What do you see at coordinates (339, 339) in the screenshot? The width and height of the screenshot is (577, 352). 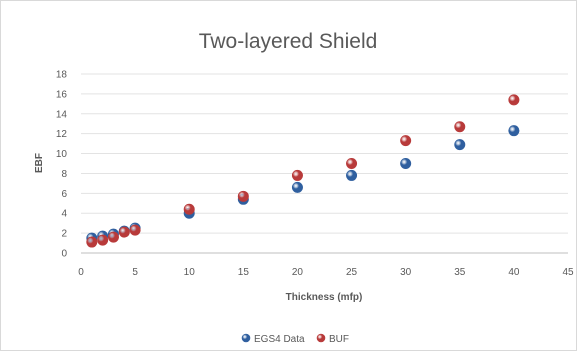 I see `legend-label-buf: BUF` at bounding box center [339, 339].